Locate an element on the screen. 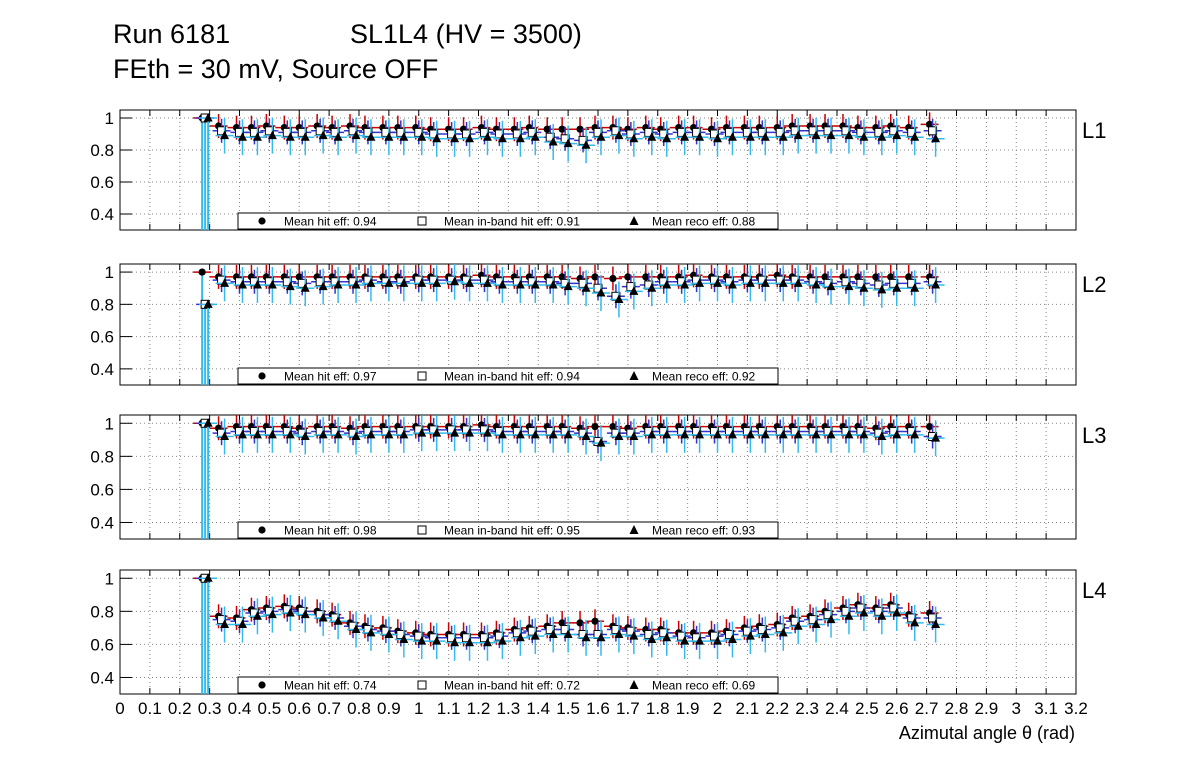  x-tick-label: 0.3 is located at coordinates (210, 708).